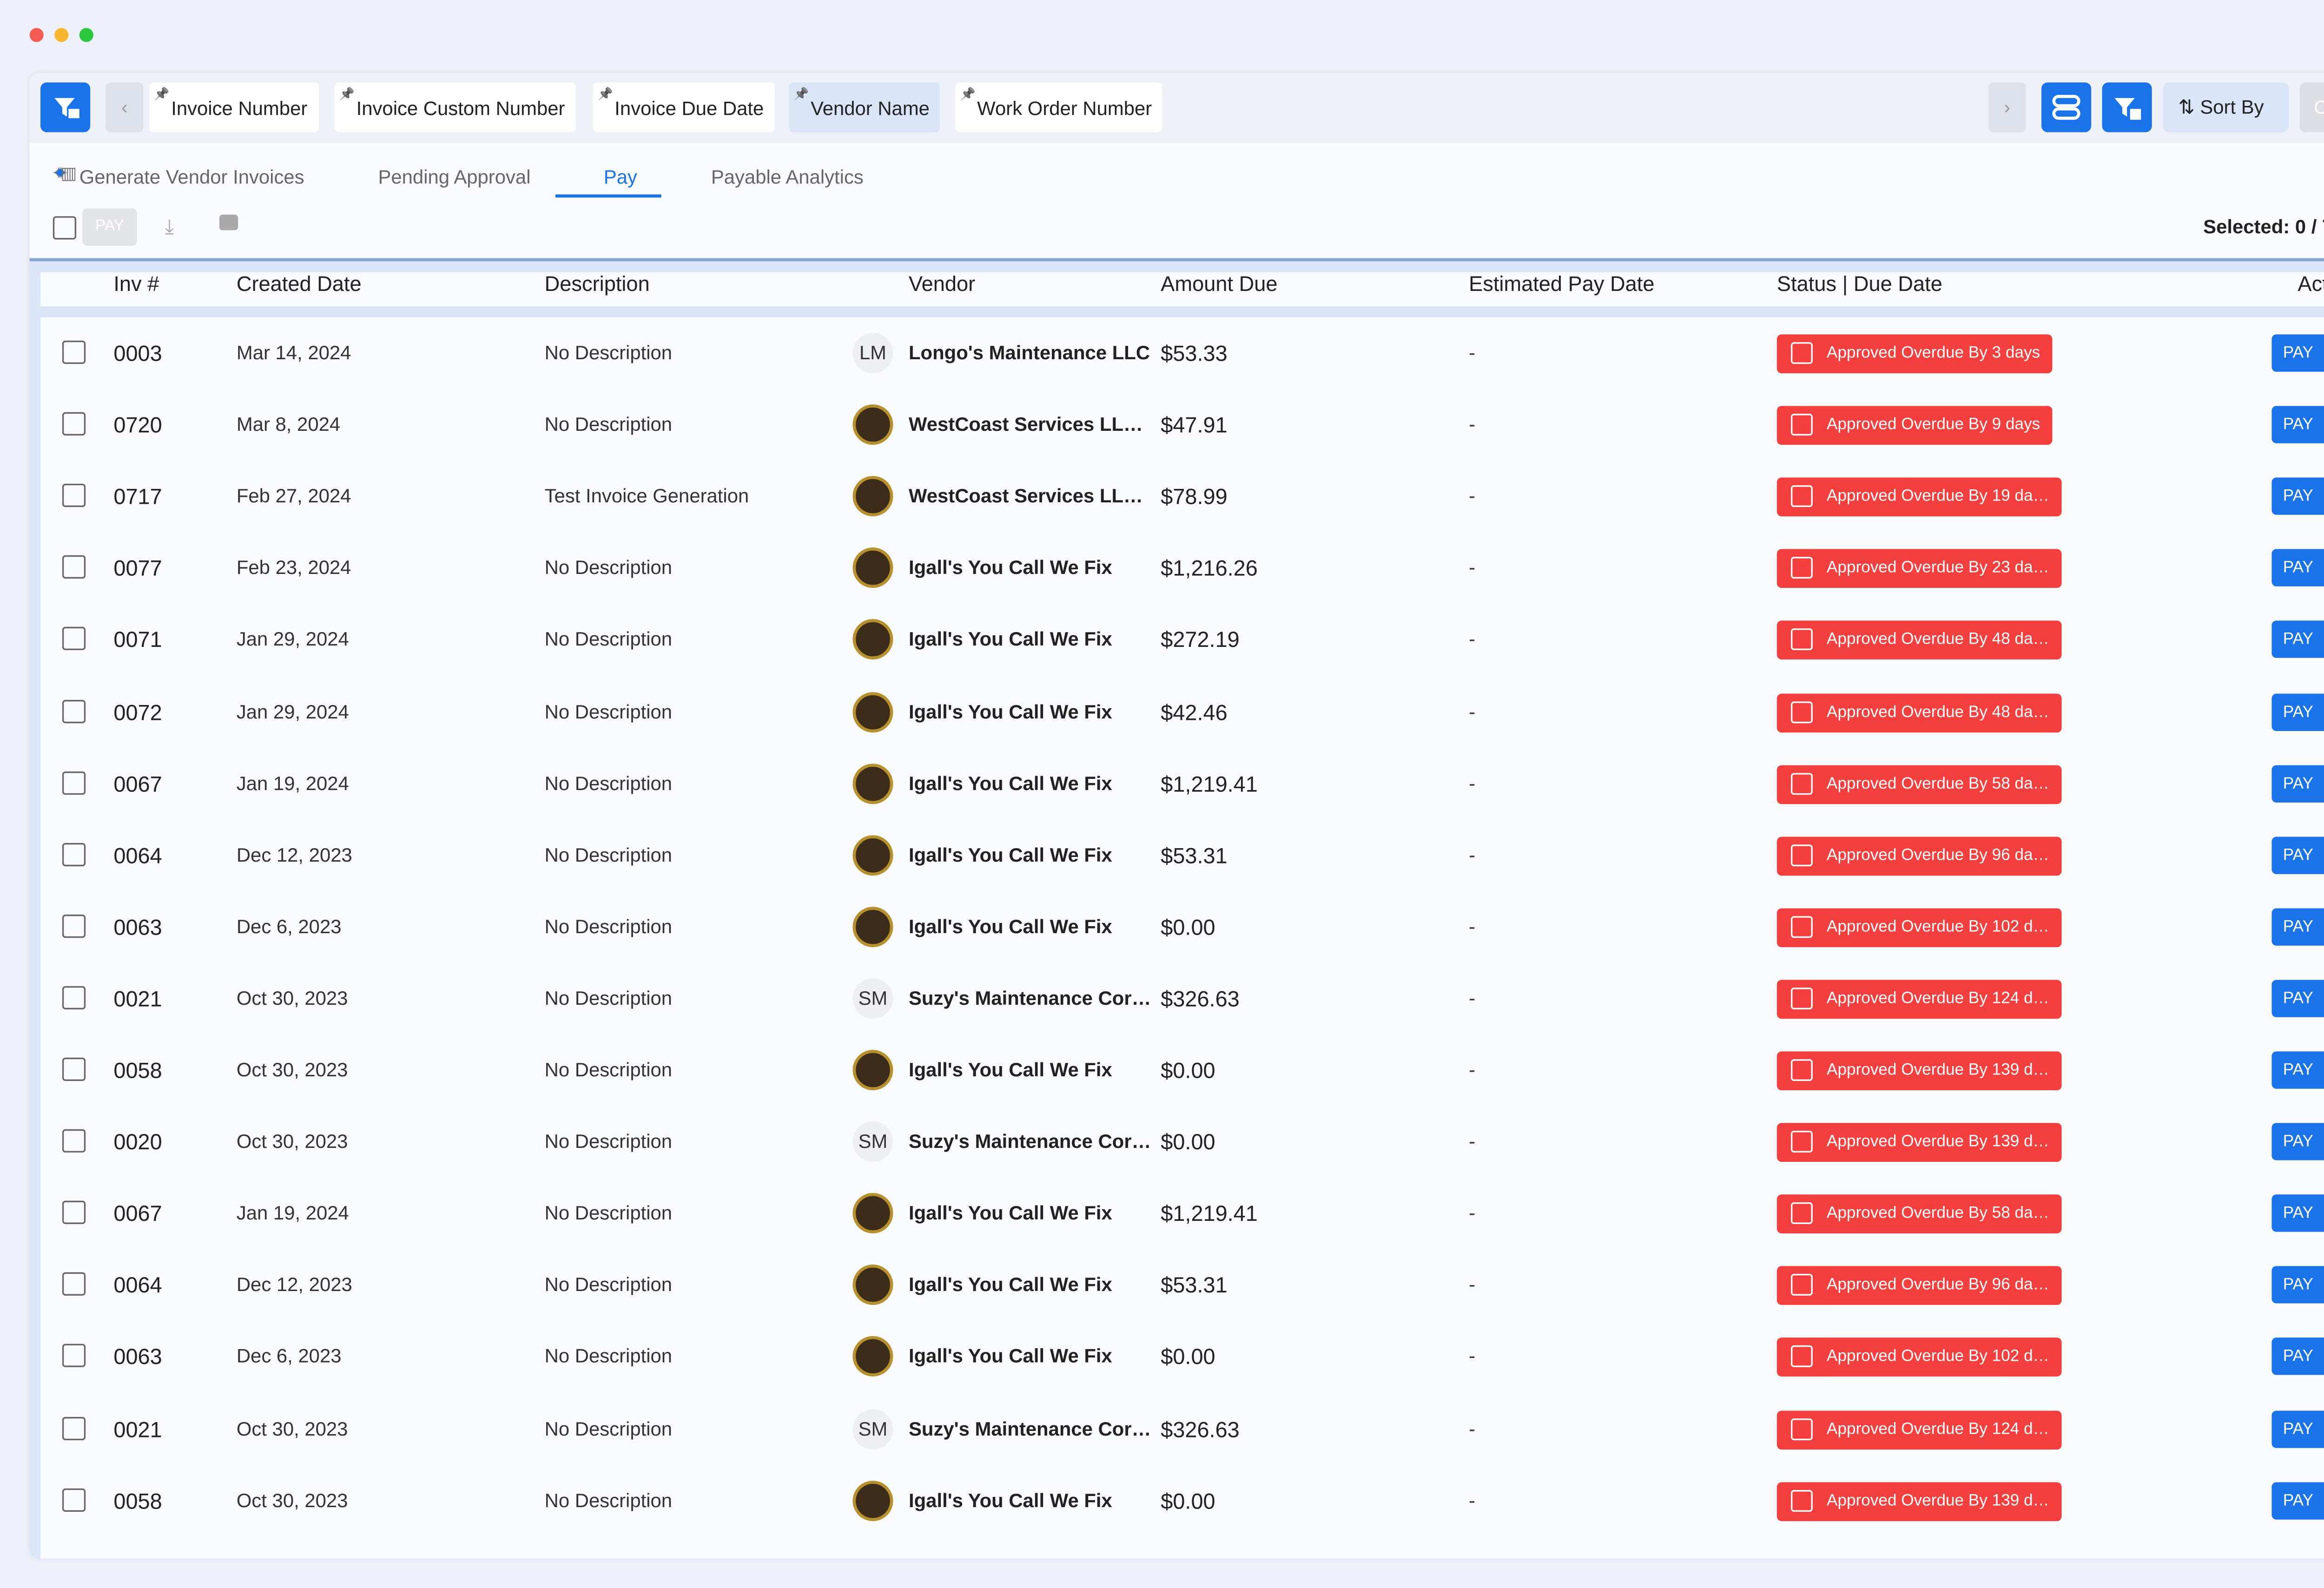  Describe the element at coordinates (620, 179) in the screenshot. I see `tab: Pay` at that location.